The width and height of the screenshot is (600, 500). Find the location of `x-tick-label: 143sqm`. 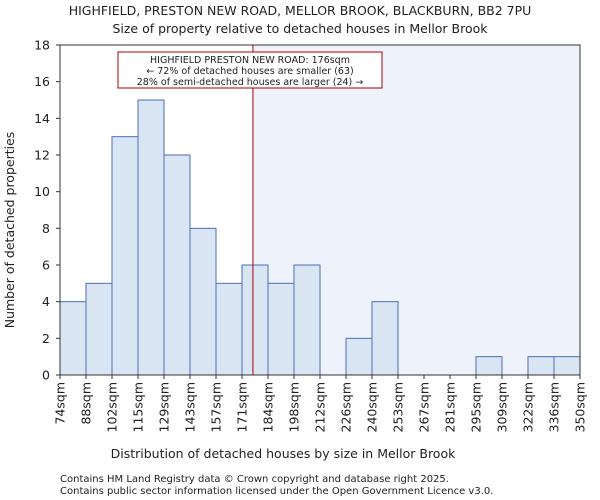

x-tick-label: 143sqm is located at coordinates (190, 407).